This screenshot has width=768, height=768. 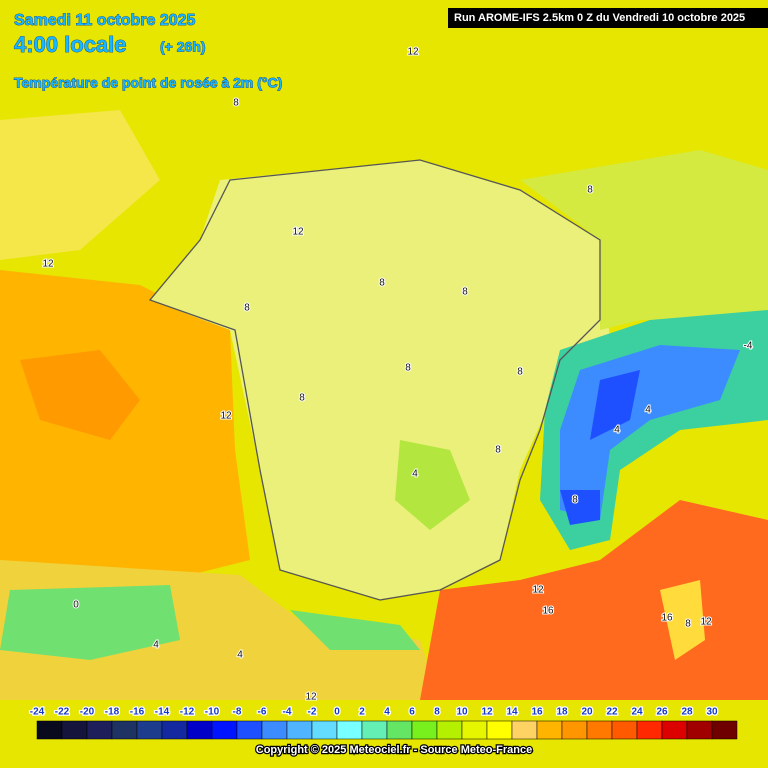 What do you see at coordinates (712, 712) in the screenshot?
I see `colorbar-tick-label: 30` at bounding box center [712, 712].